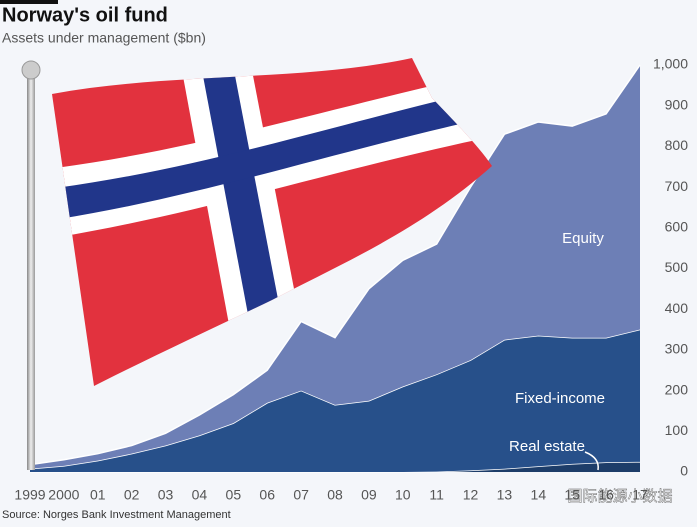 The height and width of the screenshot is (527, 697). What do you see at coordinates (677, 145) in the screenshot?
I see `y-tick-label: 800` at bounding box center [677, 145].